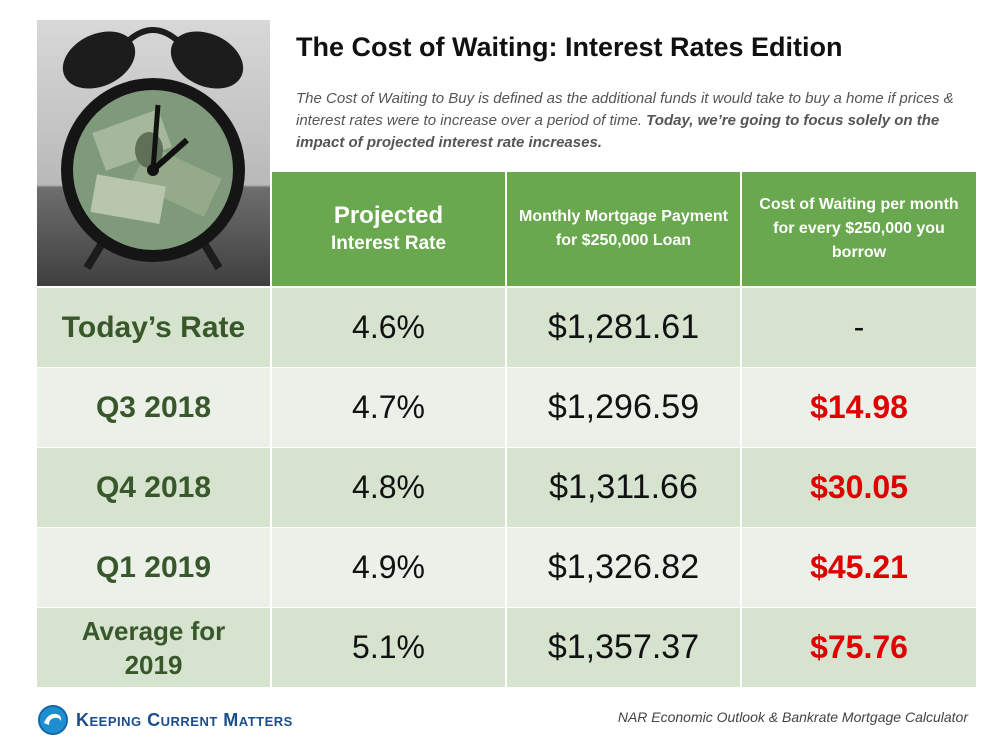 This screenshot has height=750, width=1000. Describe the element at coordinates (506, 647) in the screenshot. I see `table-row: Average for 2019 5.1% $1,357.37 $75.76` at that location.